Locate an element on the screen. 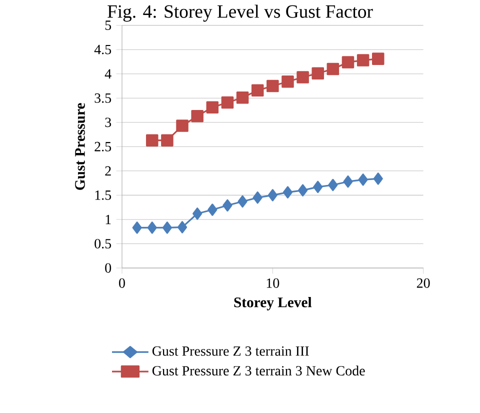 The image size is (480, 413). y-tick-label: 3.5 is located at coordinates (103, 98).